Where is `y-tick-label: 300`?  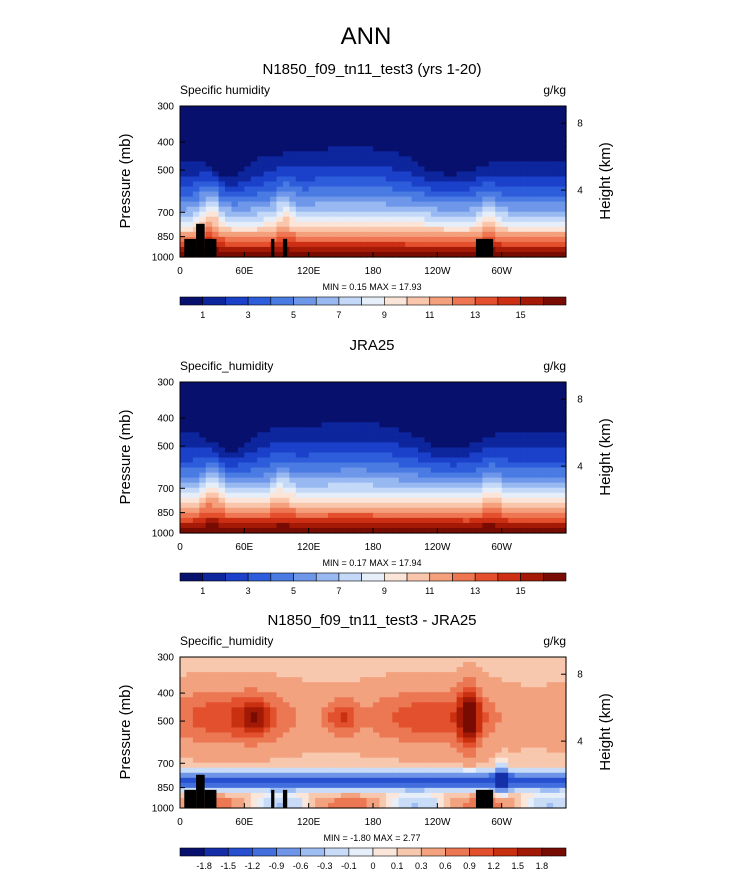
y-tick-label: 300 is located at coordinates (165, 383).